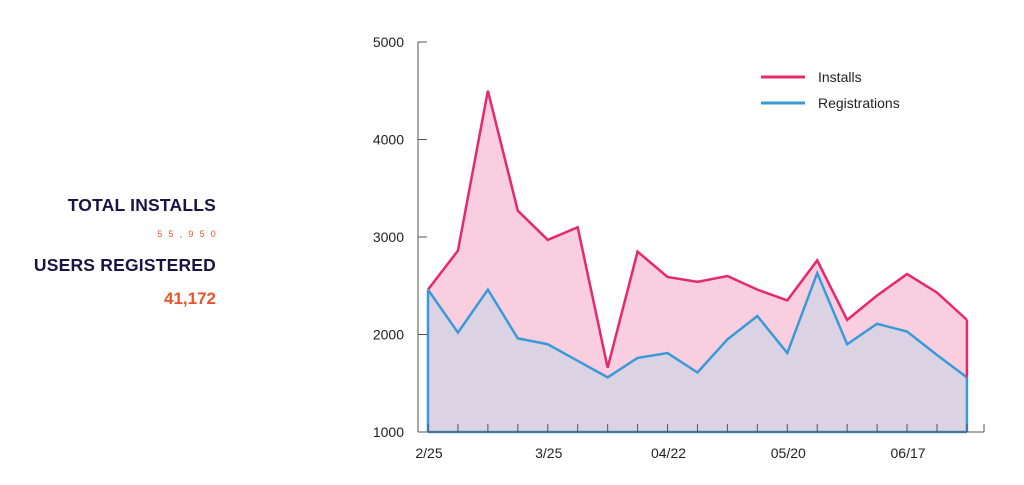 The width and height of the screenshot is (1024, 485). Describe the element at coordinates (189, 234) in the screenshot. I see `total-installs-value: 55,950` at that location.